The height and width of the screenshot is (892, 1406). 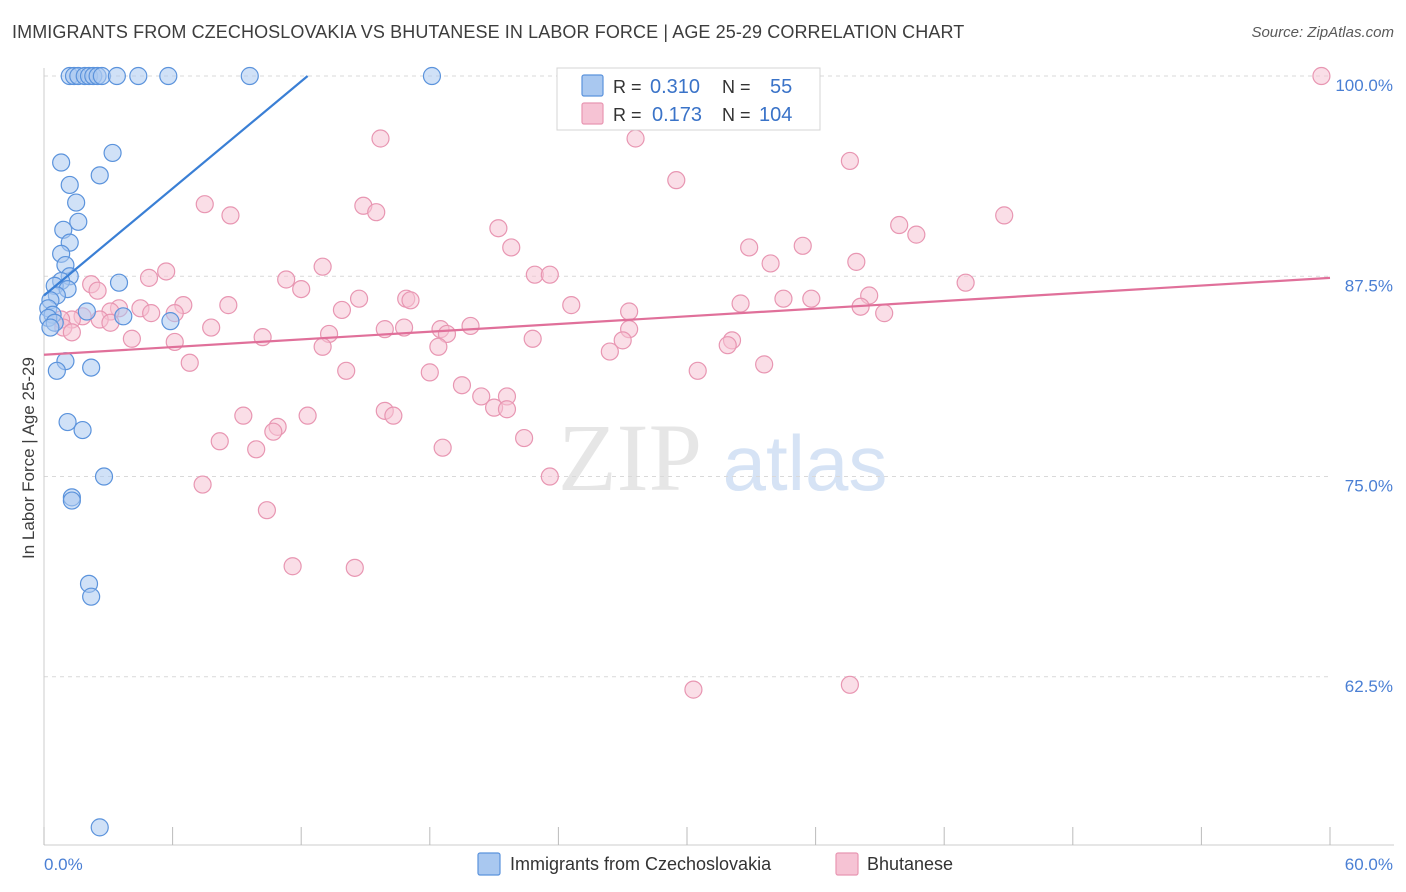 What do you see at coordinates (176, 186) in the screenshot?
I see `czechoslovakia-trend-line` at bounding box center [176, 186].